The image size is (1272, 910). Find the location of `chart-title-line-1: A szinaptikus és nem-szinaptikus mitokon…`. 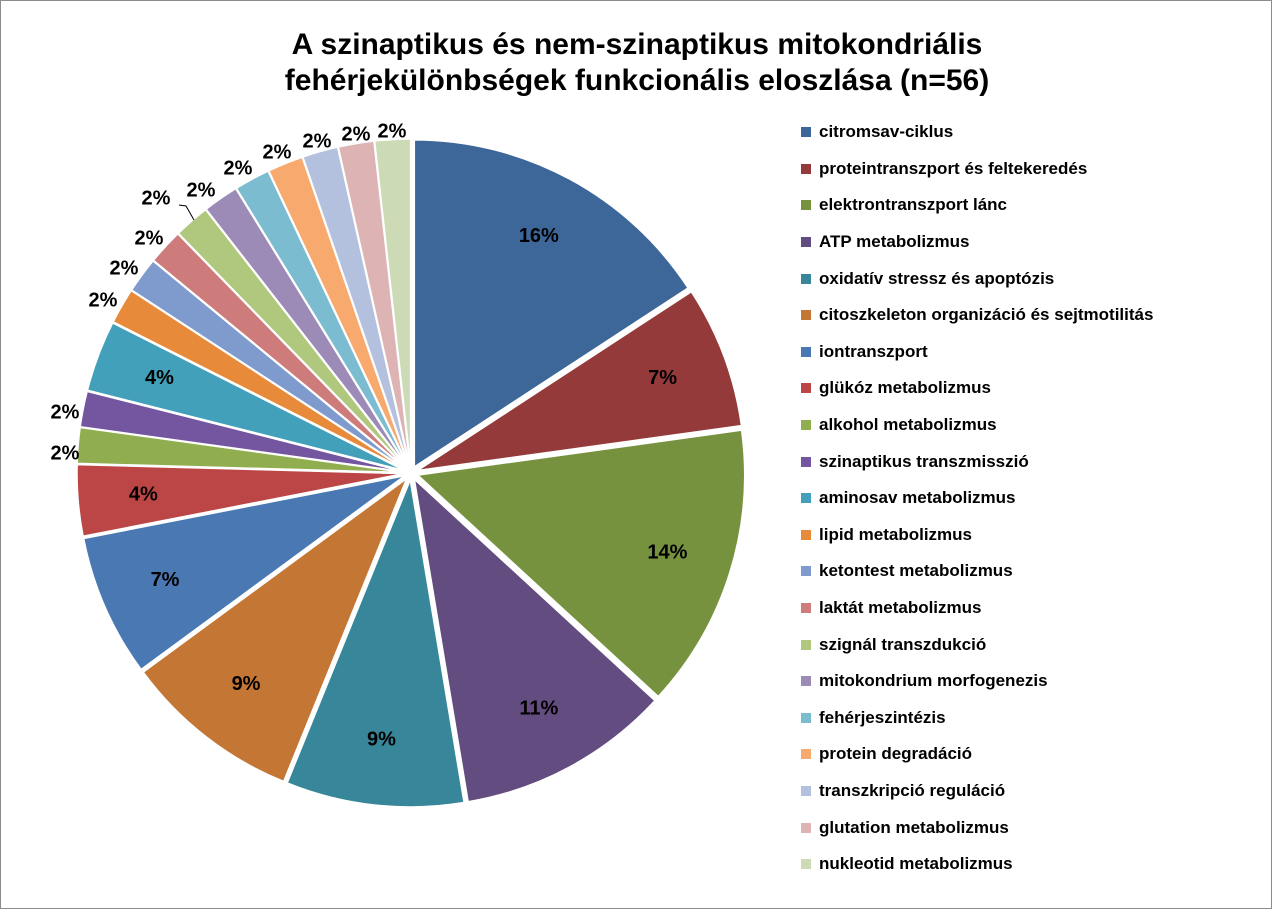

chart-title-line-1: A szinaptikus és nem-szinaptikus mitokon… is located at coordinates (637, 44).